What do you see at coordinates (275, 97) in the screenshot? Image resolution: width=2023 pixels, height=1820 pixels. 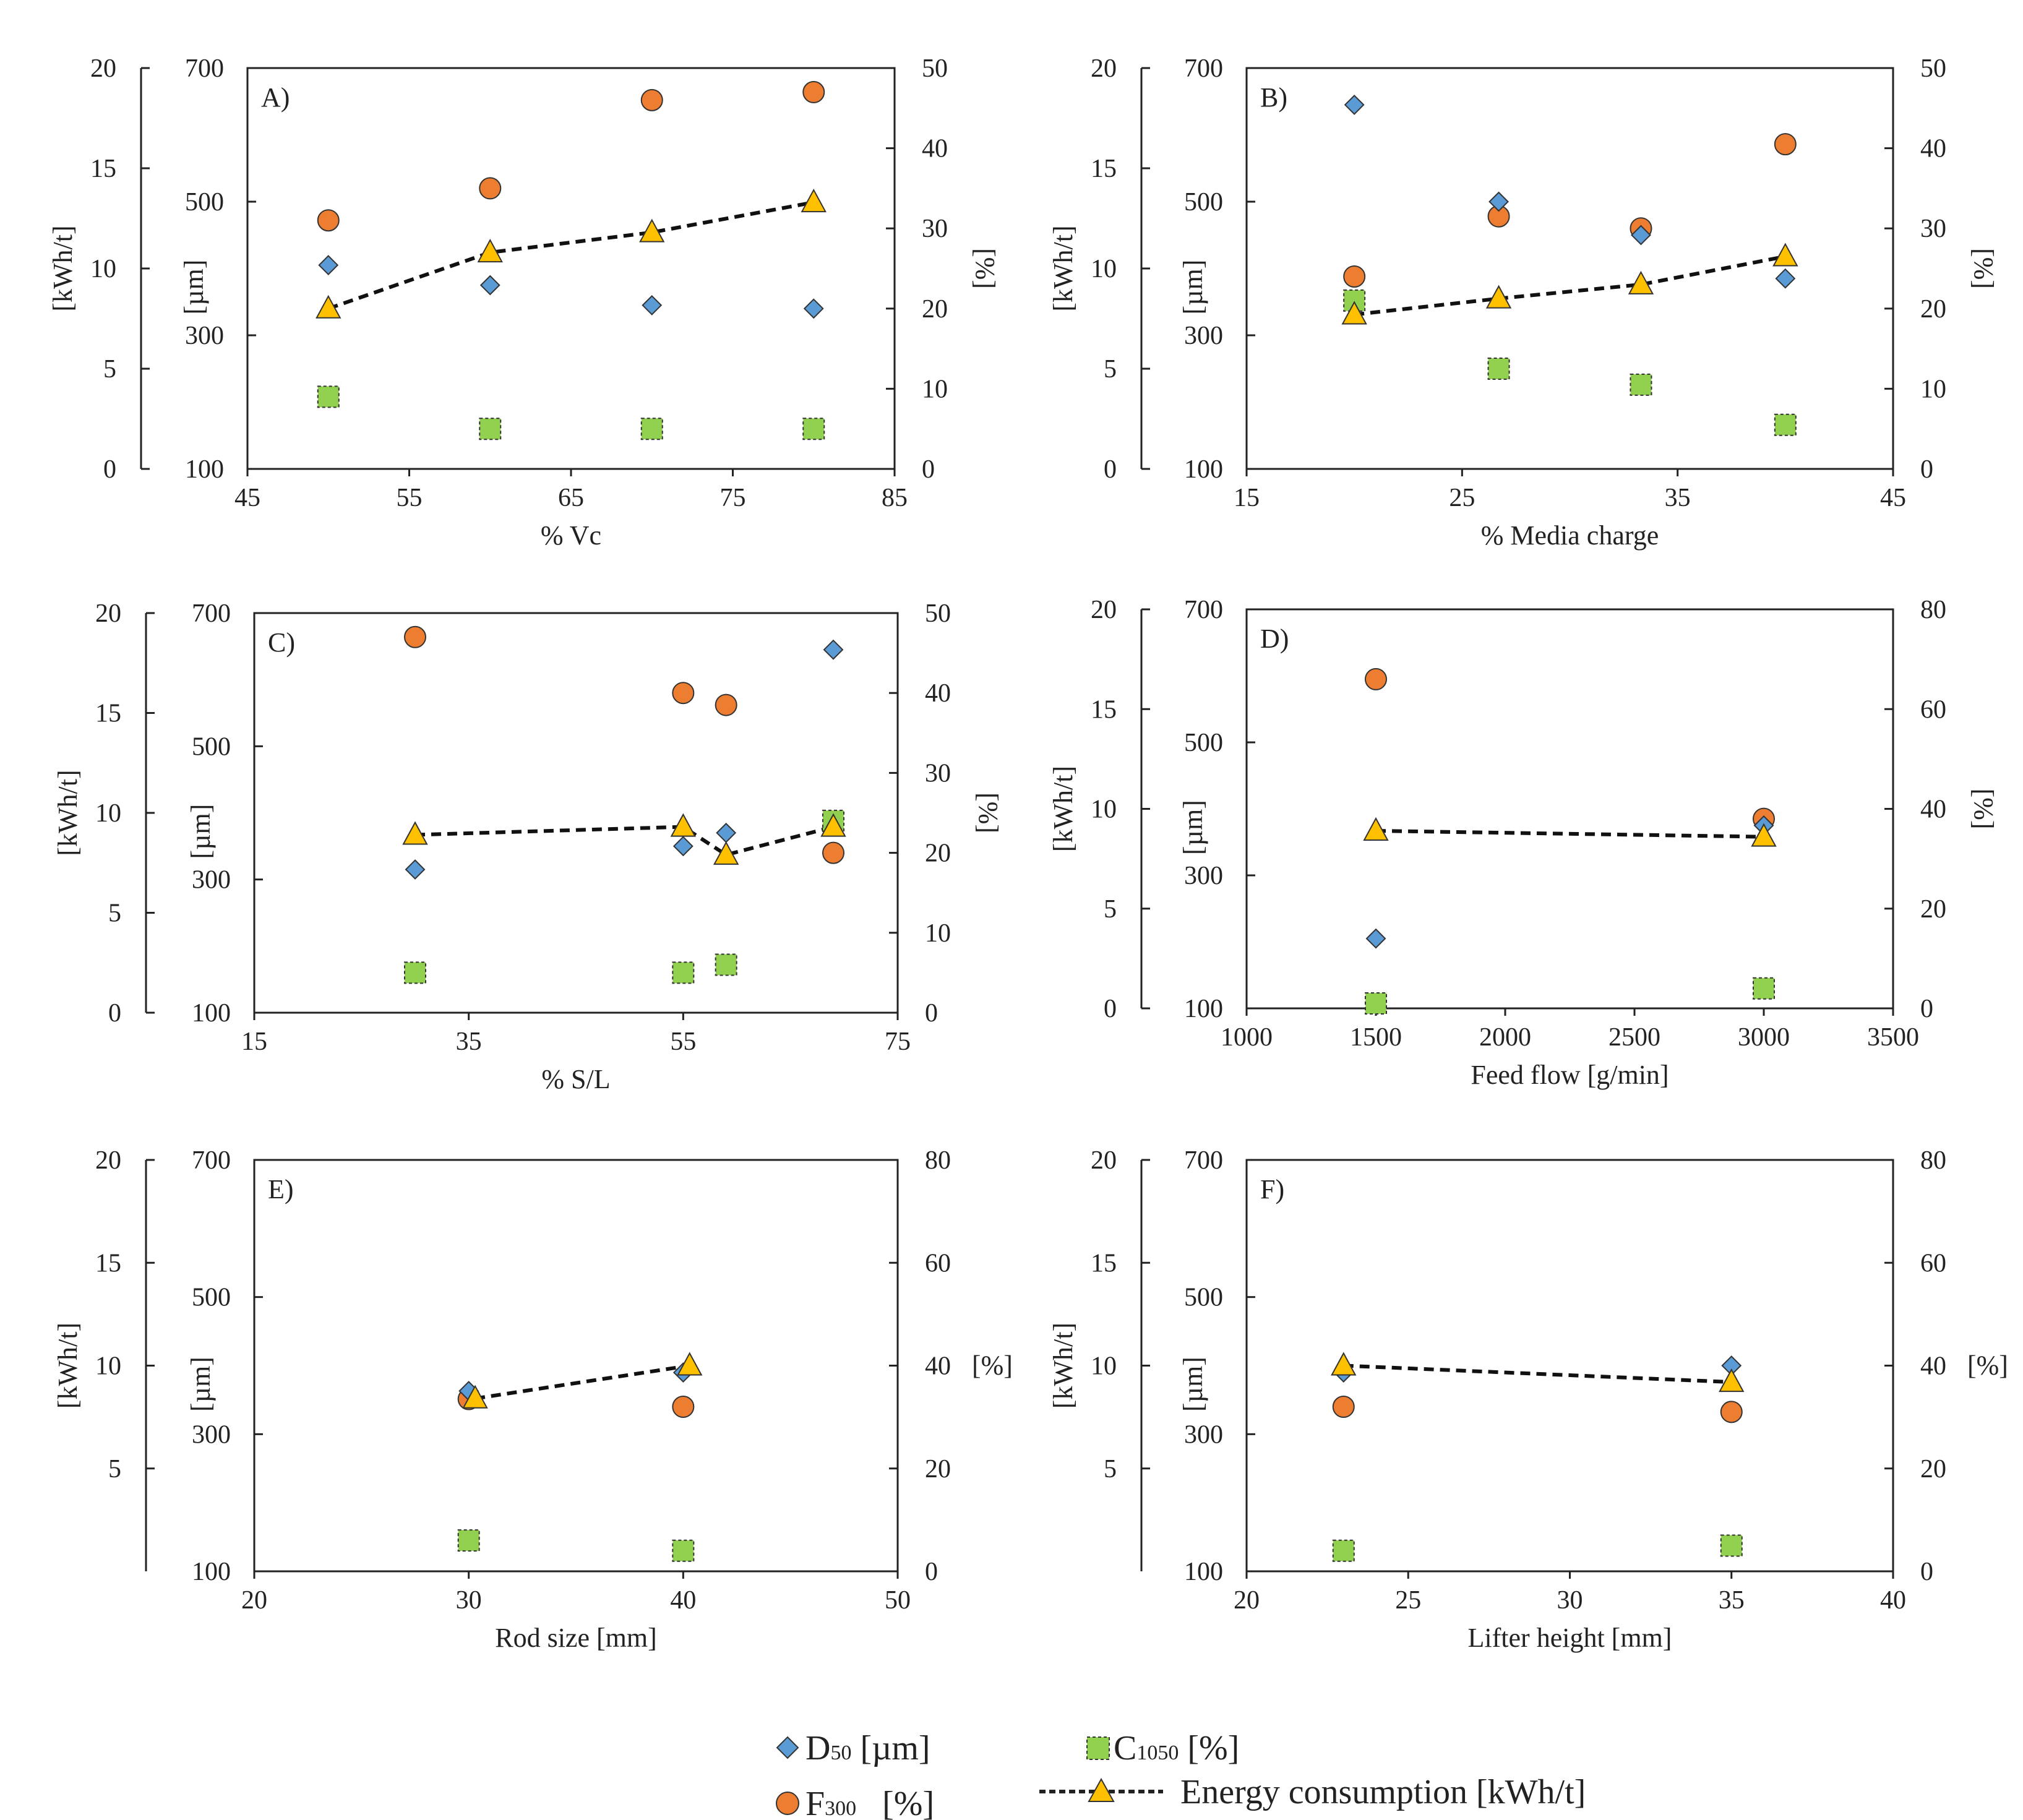 I see `panel-label: A)` at bounding box center [275, 97].